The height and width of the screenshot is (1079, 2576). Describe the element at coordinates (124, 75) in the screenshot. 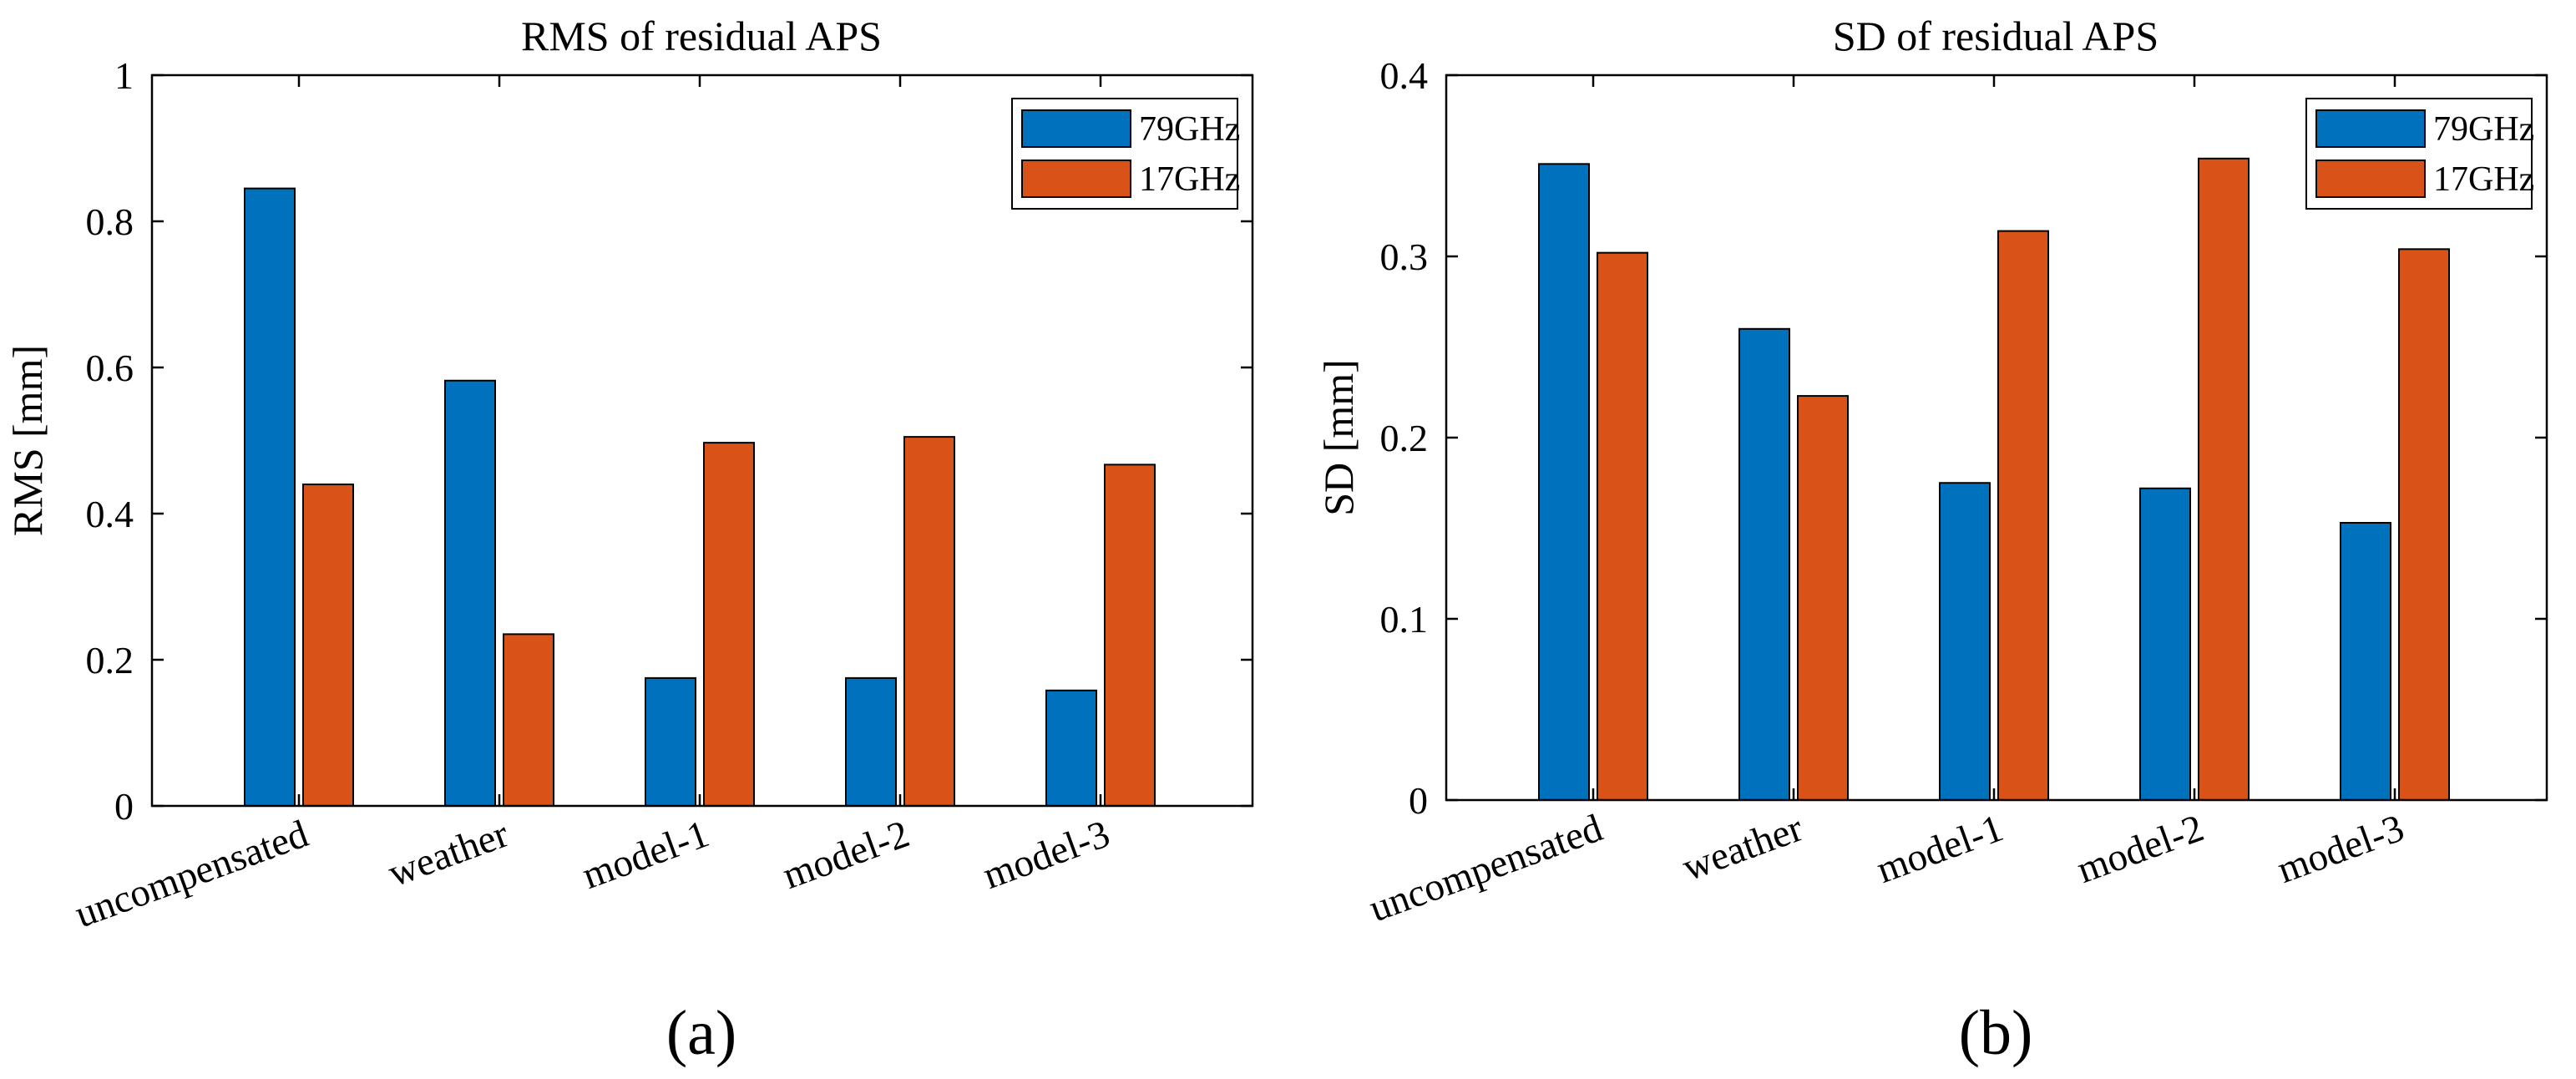

I see `y-tick-label: 1` at that location.